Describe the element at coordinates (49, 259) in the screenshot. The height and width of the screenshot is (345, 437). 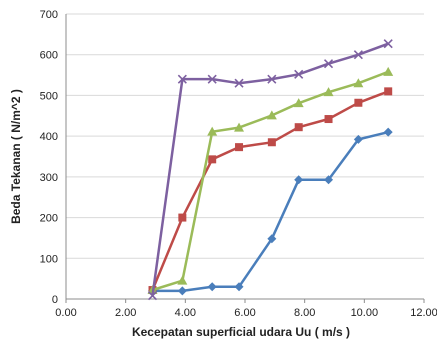
I see `y-tick-label-100: 100` at that location.